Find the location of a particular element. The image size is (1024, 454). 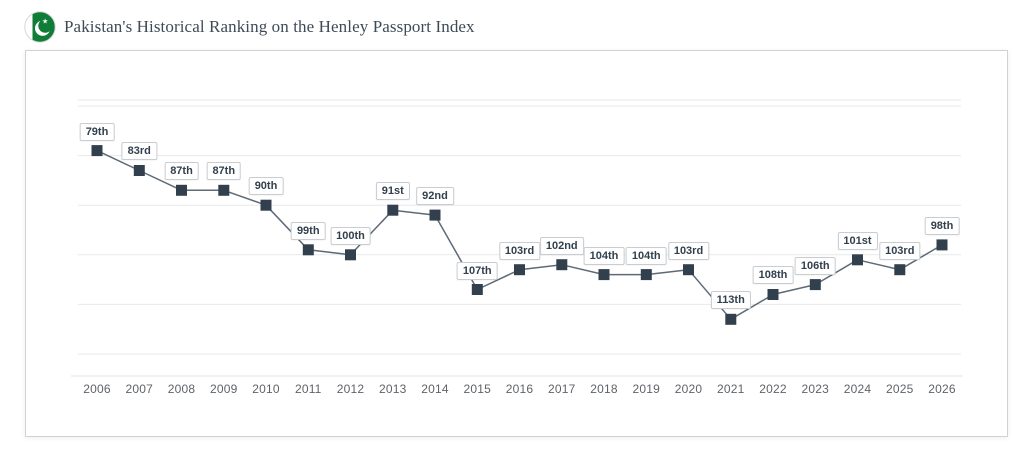

x-axis-label: 2021 is located at coordinates (731, 389).